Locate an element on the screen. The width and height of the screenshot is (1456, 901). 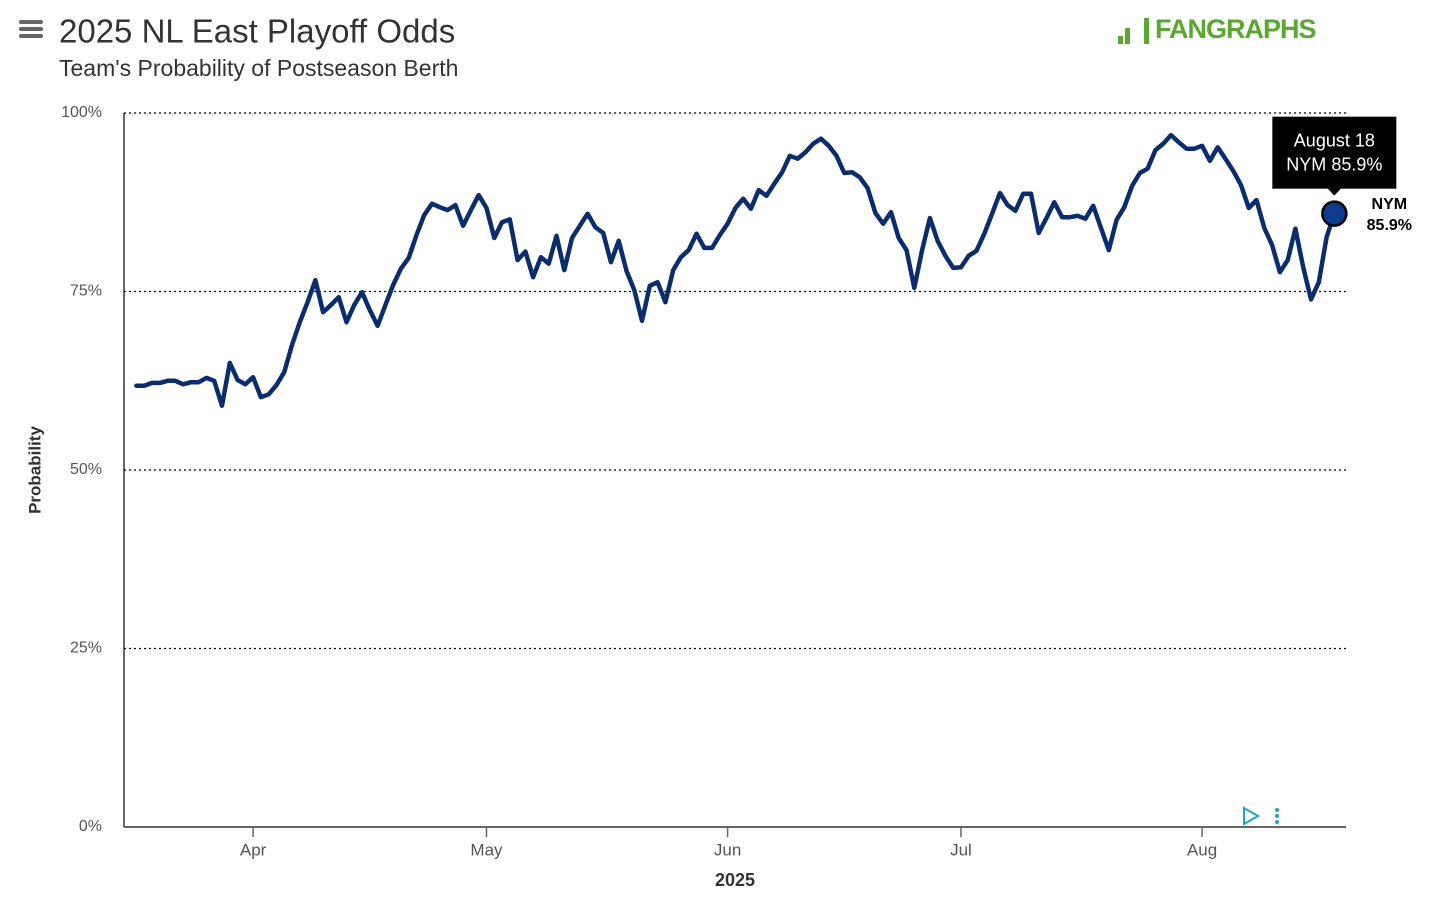
end-label-value: 85.9% is located at coordinates (1389, 225).